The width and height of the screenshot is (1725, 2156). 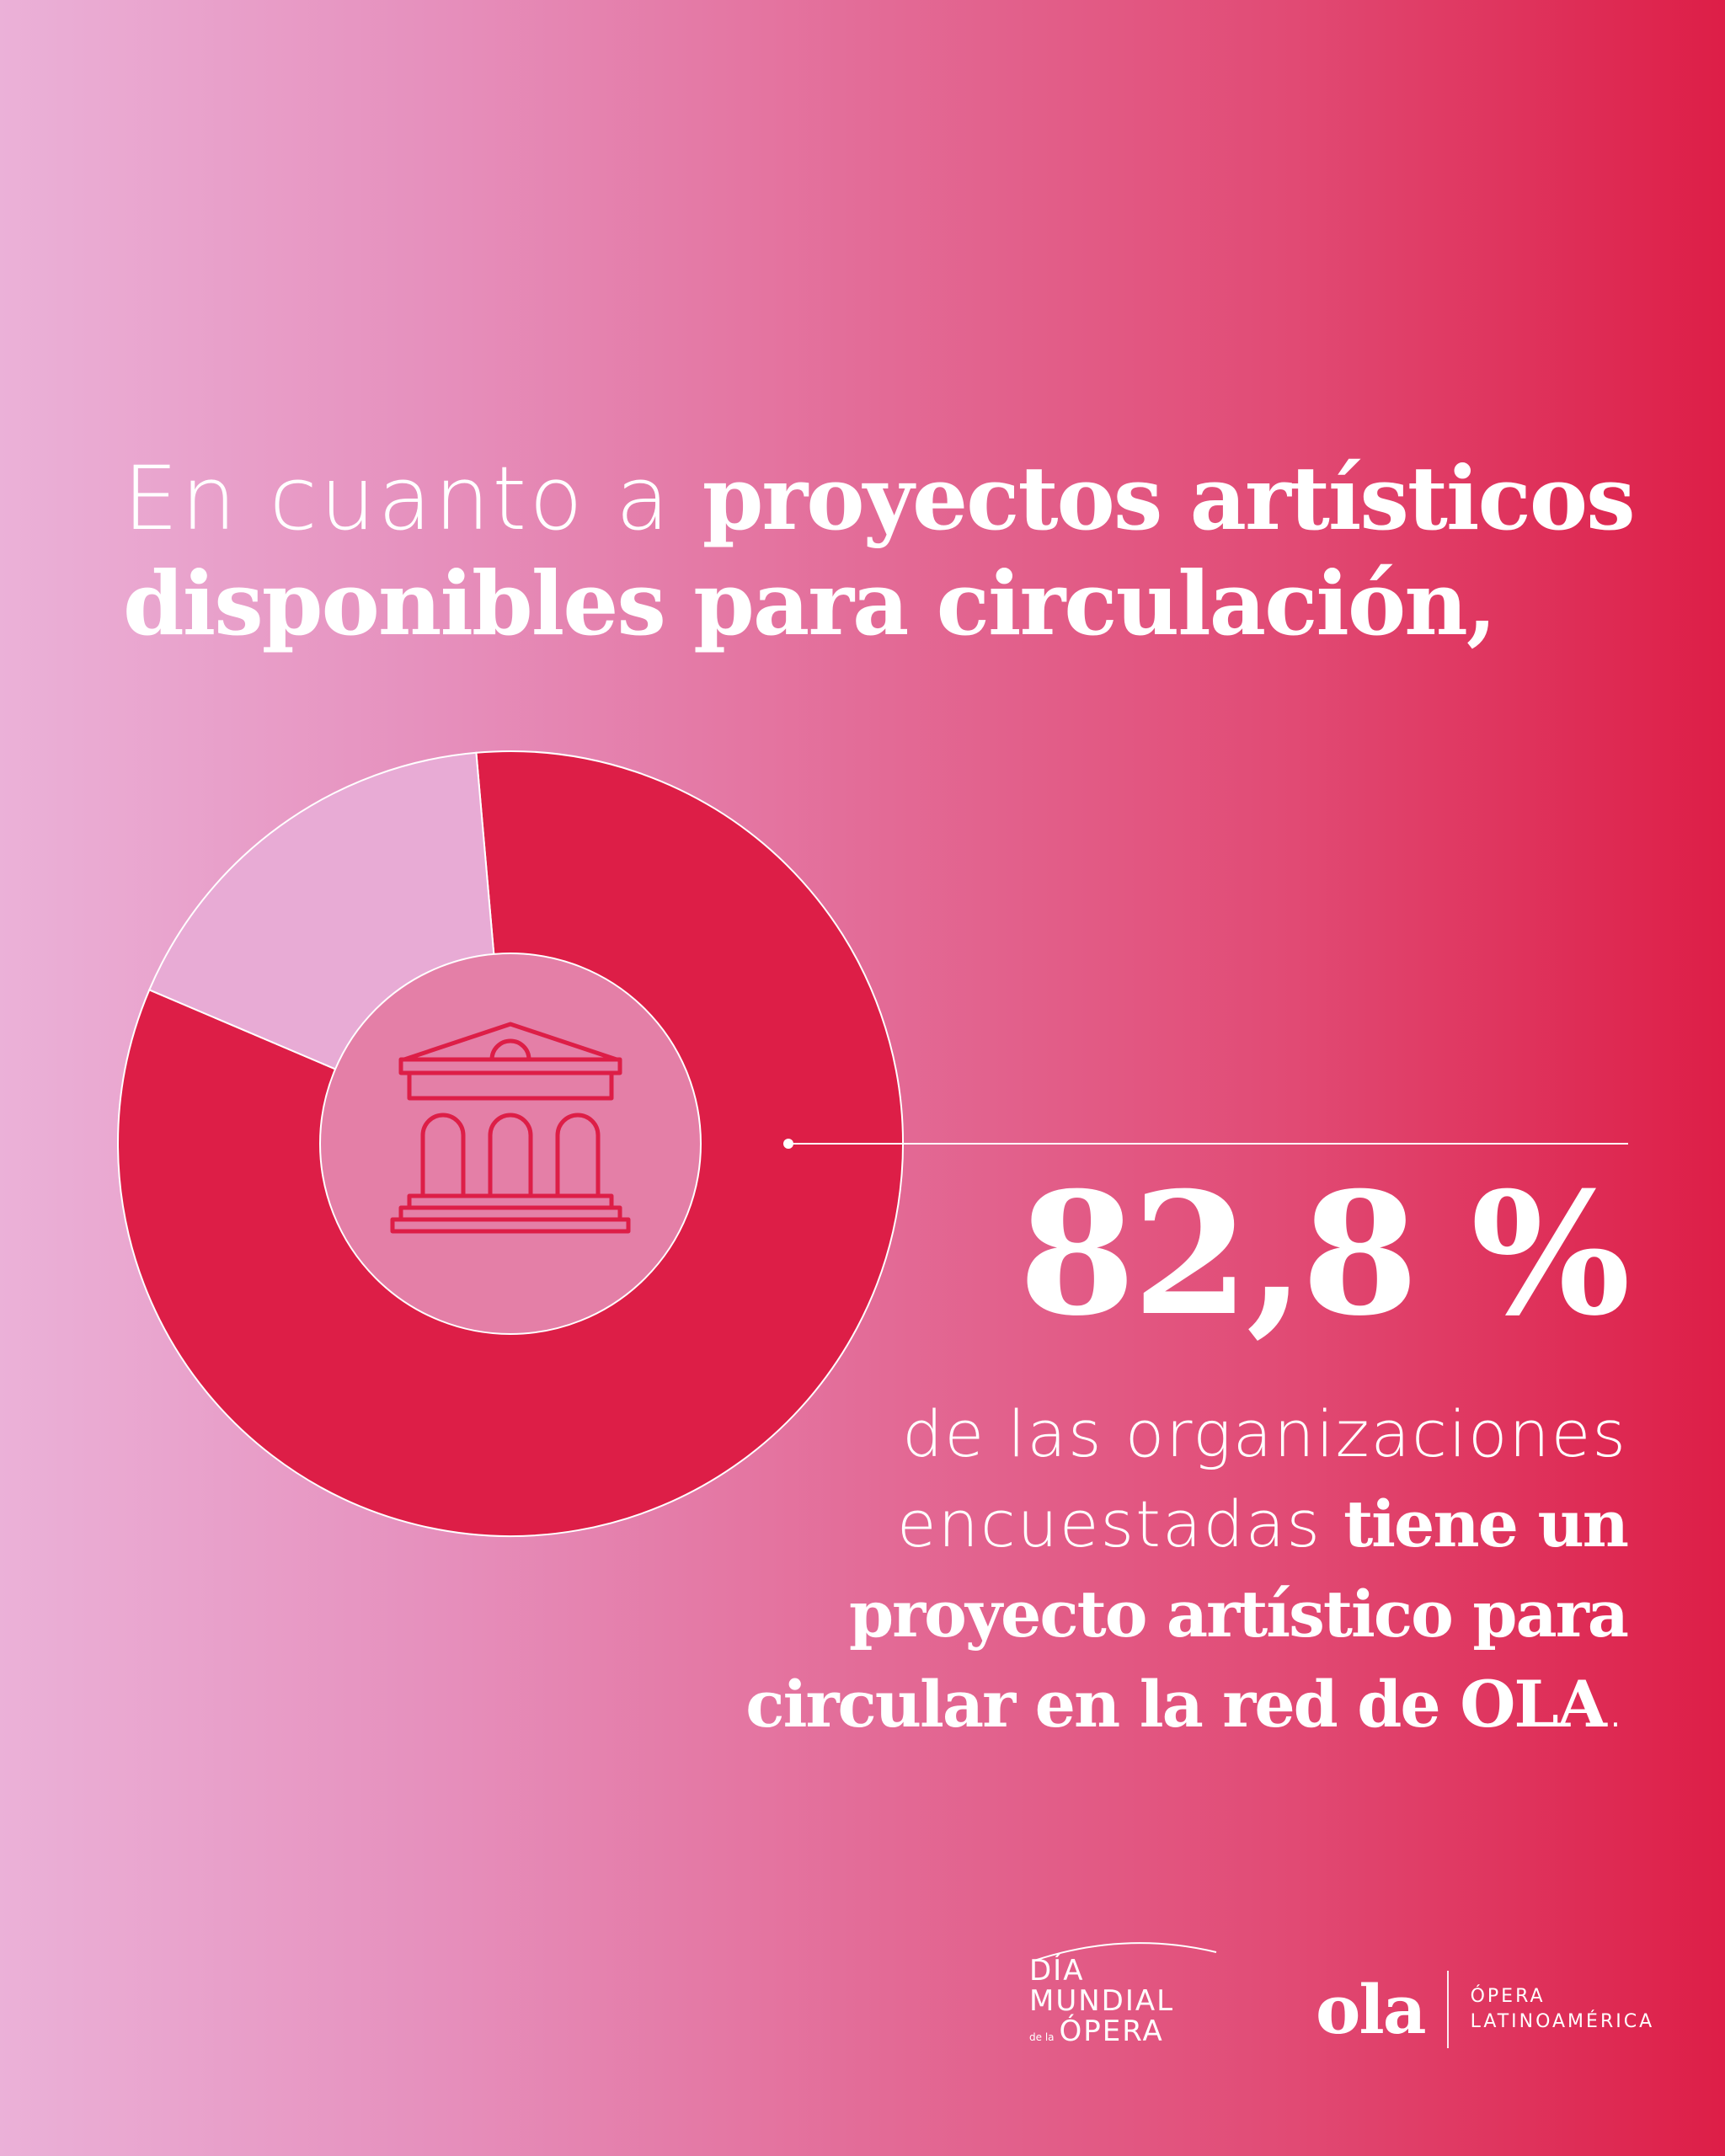 What do you see at coordinates (1125, 1951) in the screenshot?
I see `logo-arc` at bounding box center [1125, 1951].